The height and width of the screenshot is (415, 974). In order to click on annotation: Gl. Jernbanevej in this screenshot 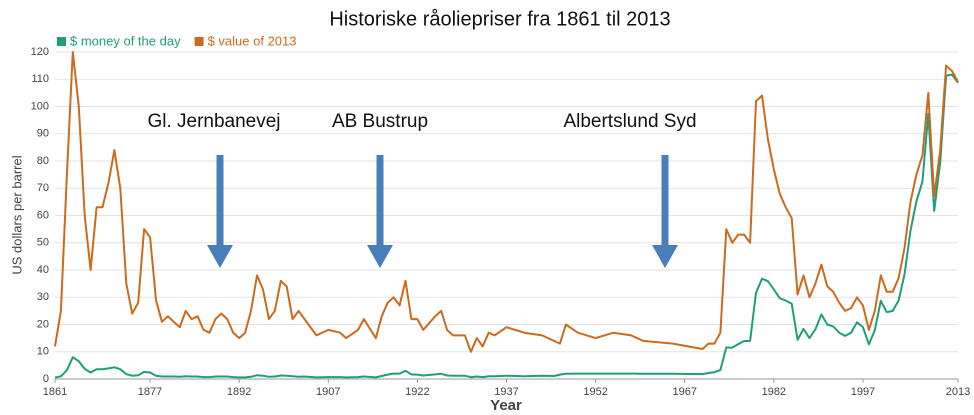, I will do `click(213, 121)`.